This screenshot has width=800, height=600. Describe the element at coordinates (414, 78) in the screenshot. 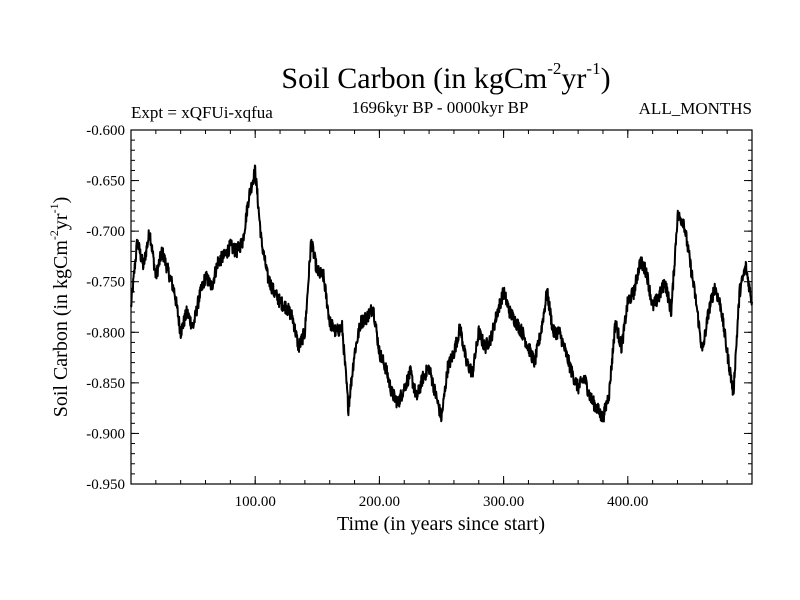

I see `chart-title-main: Soil Carbon (in kgCm` at that location.